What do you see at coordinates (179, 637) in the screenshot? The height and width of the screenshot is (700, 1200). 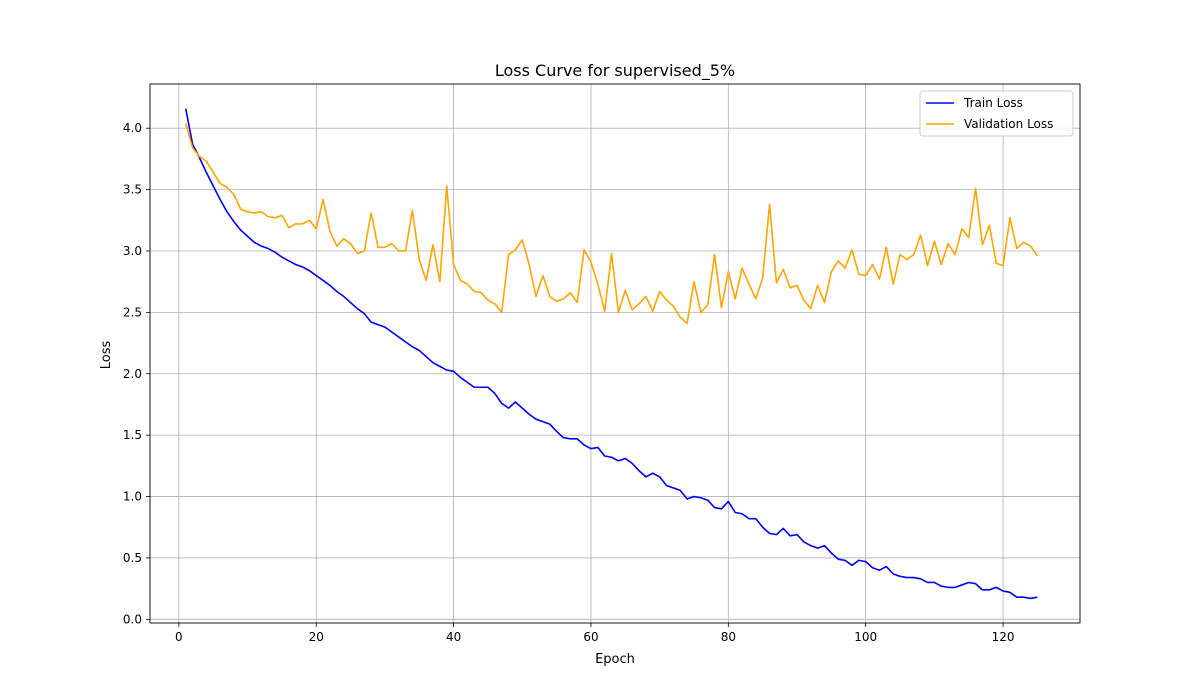 I see `x-tick-label: 0` at bounding box center [179, 637].